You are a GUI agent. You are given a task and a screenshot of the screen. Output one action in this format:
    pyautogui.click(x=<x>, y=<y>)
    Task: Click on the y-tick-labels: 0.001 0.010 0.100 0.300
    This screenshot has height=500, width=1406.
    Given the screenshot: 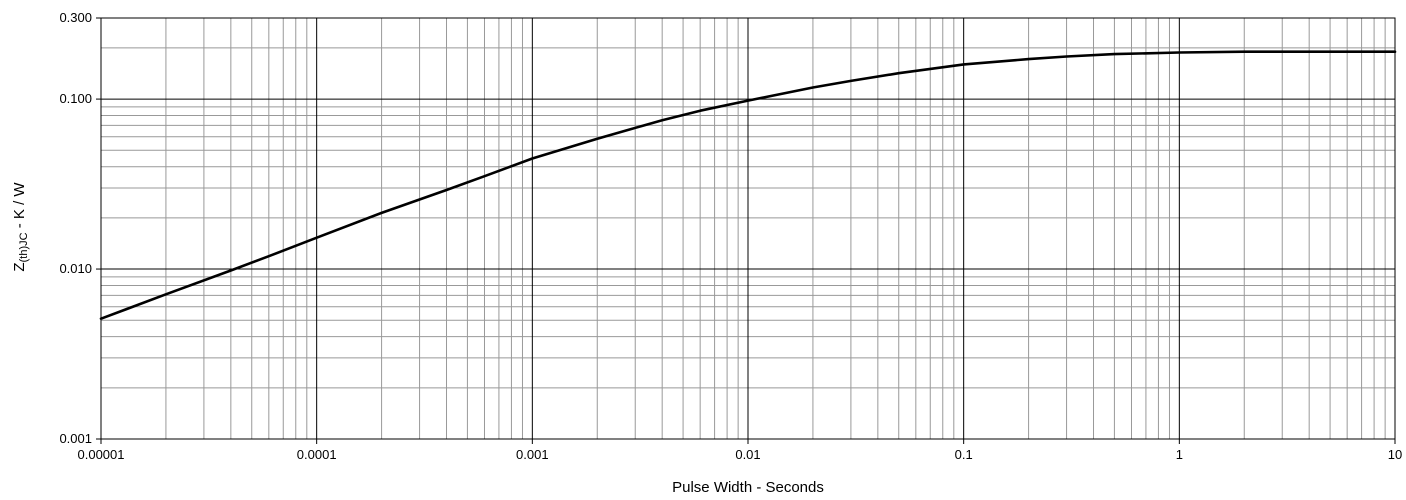 What is the action you would take?
    pyautogui.click(x=75, y=228)
    